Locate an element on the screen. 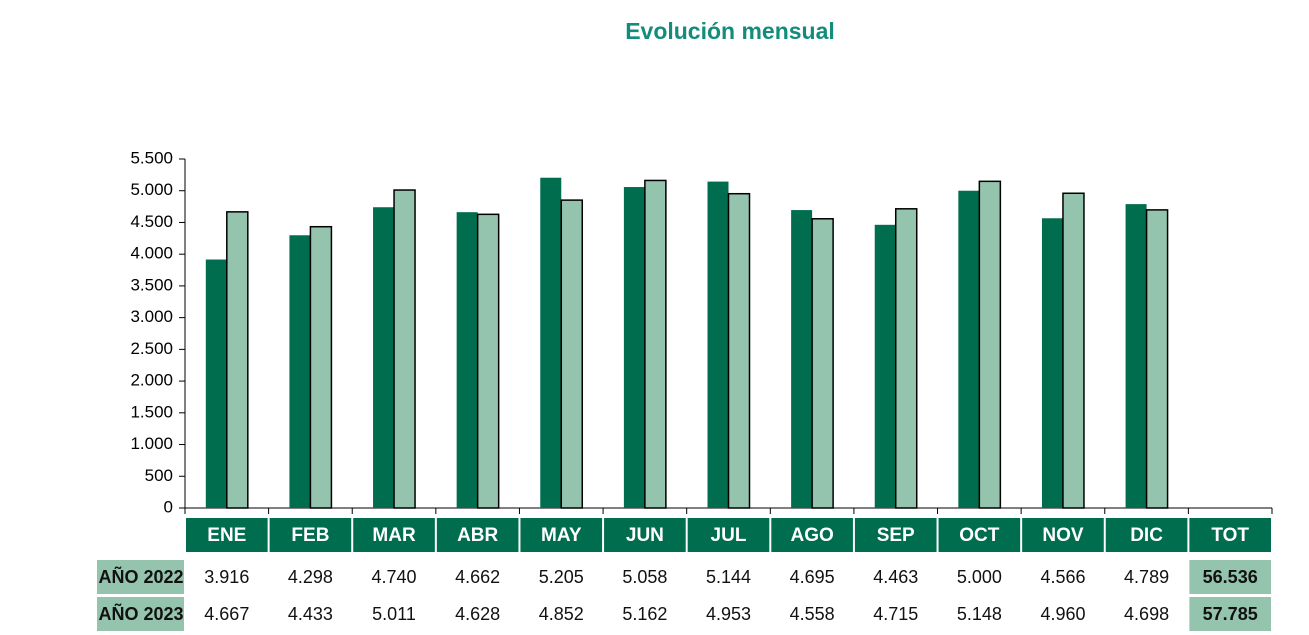  header-label: JUN is located at coordinates (645, 535).